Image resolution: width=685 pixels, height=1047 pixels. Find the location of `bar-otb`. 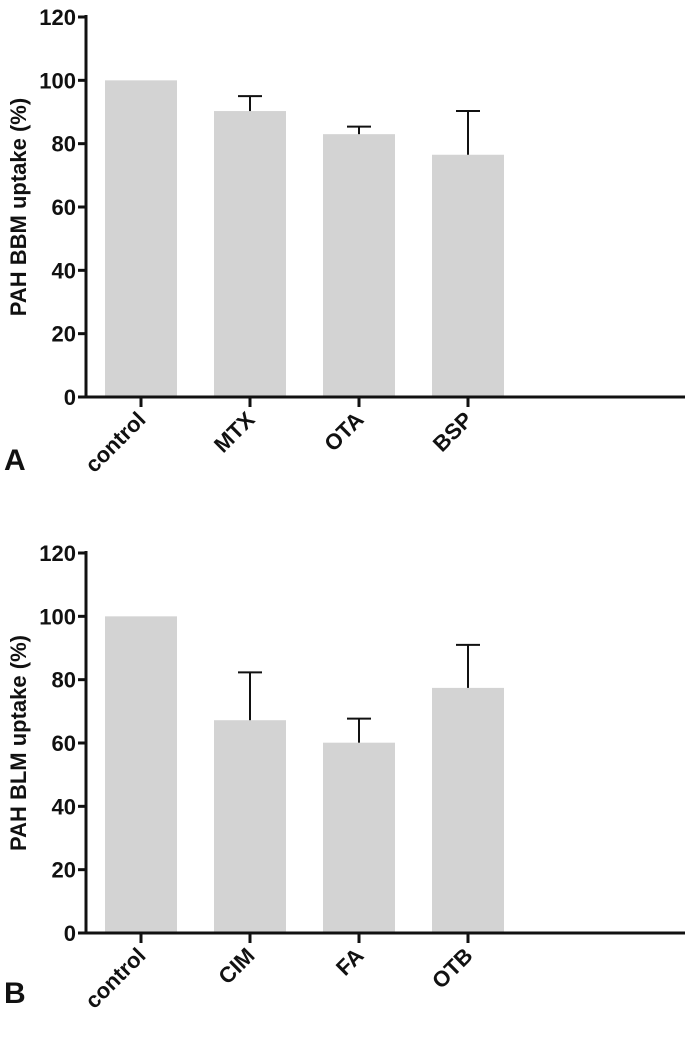

bar-otb is located at coordinates (468, 810).